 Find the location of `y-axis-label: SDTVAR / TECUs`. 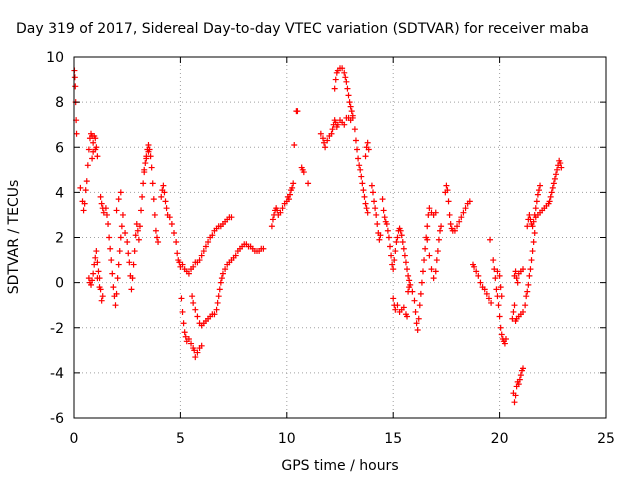

y-axis-label: SDTVAR / TECUs is located at coordinates (14, 237).